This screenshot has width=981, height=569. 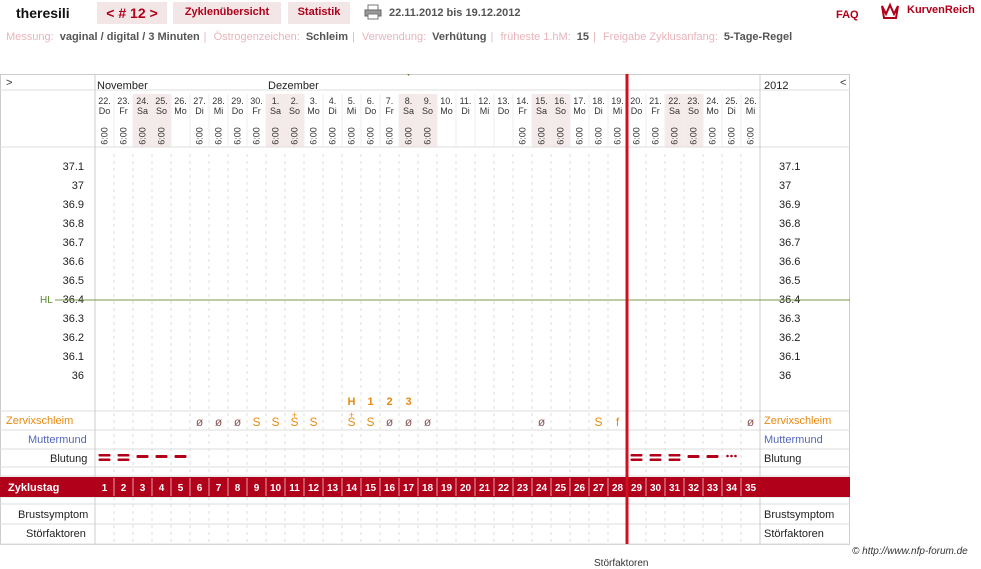 What do you see at coordinates (561, 488) in the screenshot?
I see `cycle-day-number: 25` at bounding box center [561, 488].